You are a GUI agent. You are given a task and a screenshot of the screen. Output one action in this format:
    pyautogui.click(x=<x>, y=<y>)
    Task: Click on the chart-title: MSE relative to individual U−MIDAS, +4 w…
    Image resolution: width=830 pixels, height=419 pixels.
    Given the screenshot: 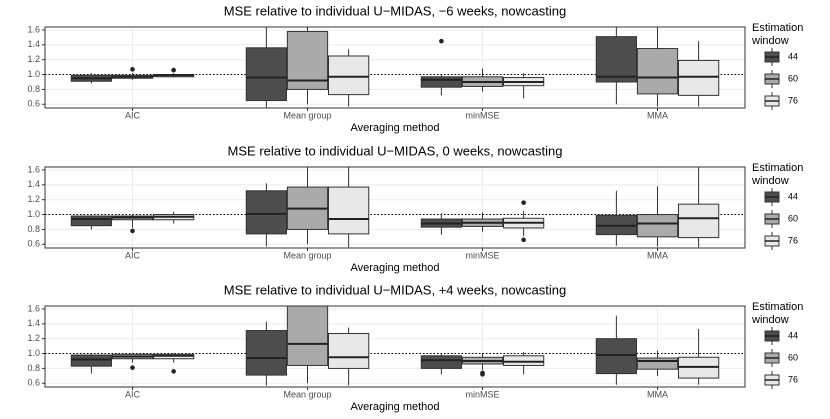 What is the action you would take?
    pyautogui.click(x=395, y=289)
    